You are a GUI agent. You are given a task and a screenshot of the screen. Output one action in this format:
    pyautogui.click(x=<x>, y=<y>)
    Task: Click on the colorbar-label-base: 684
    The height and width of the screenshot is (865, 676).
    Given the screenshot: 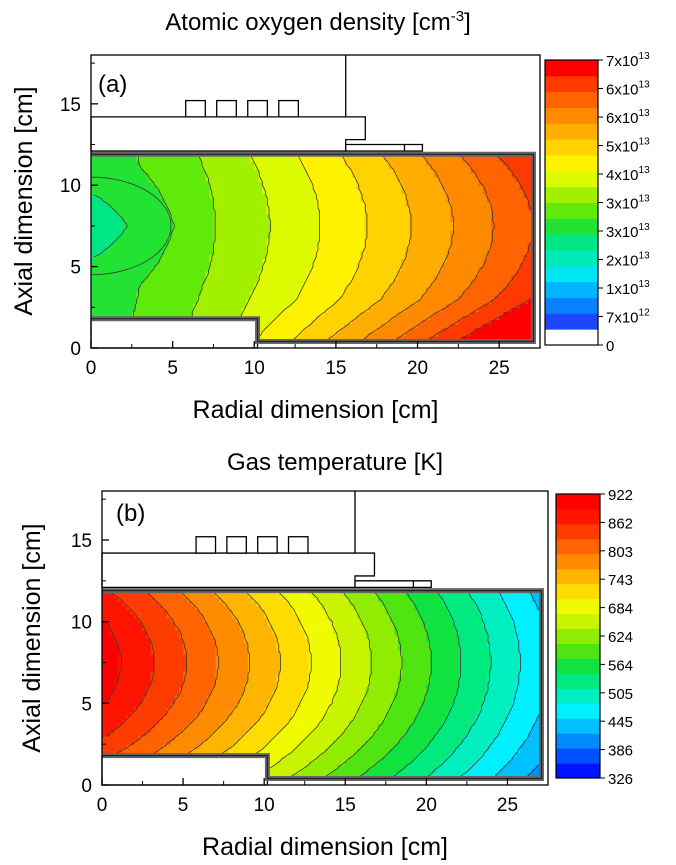 What is the action you would take?
    pyautogui.click(x=620, y=609)
    